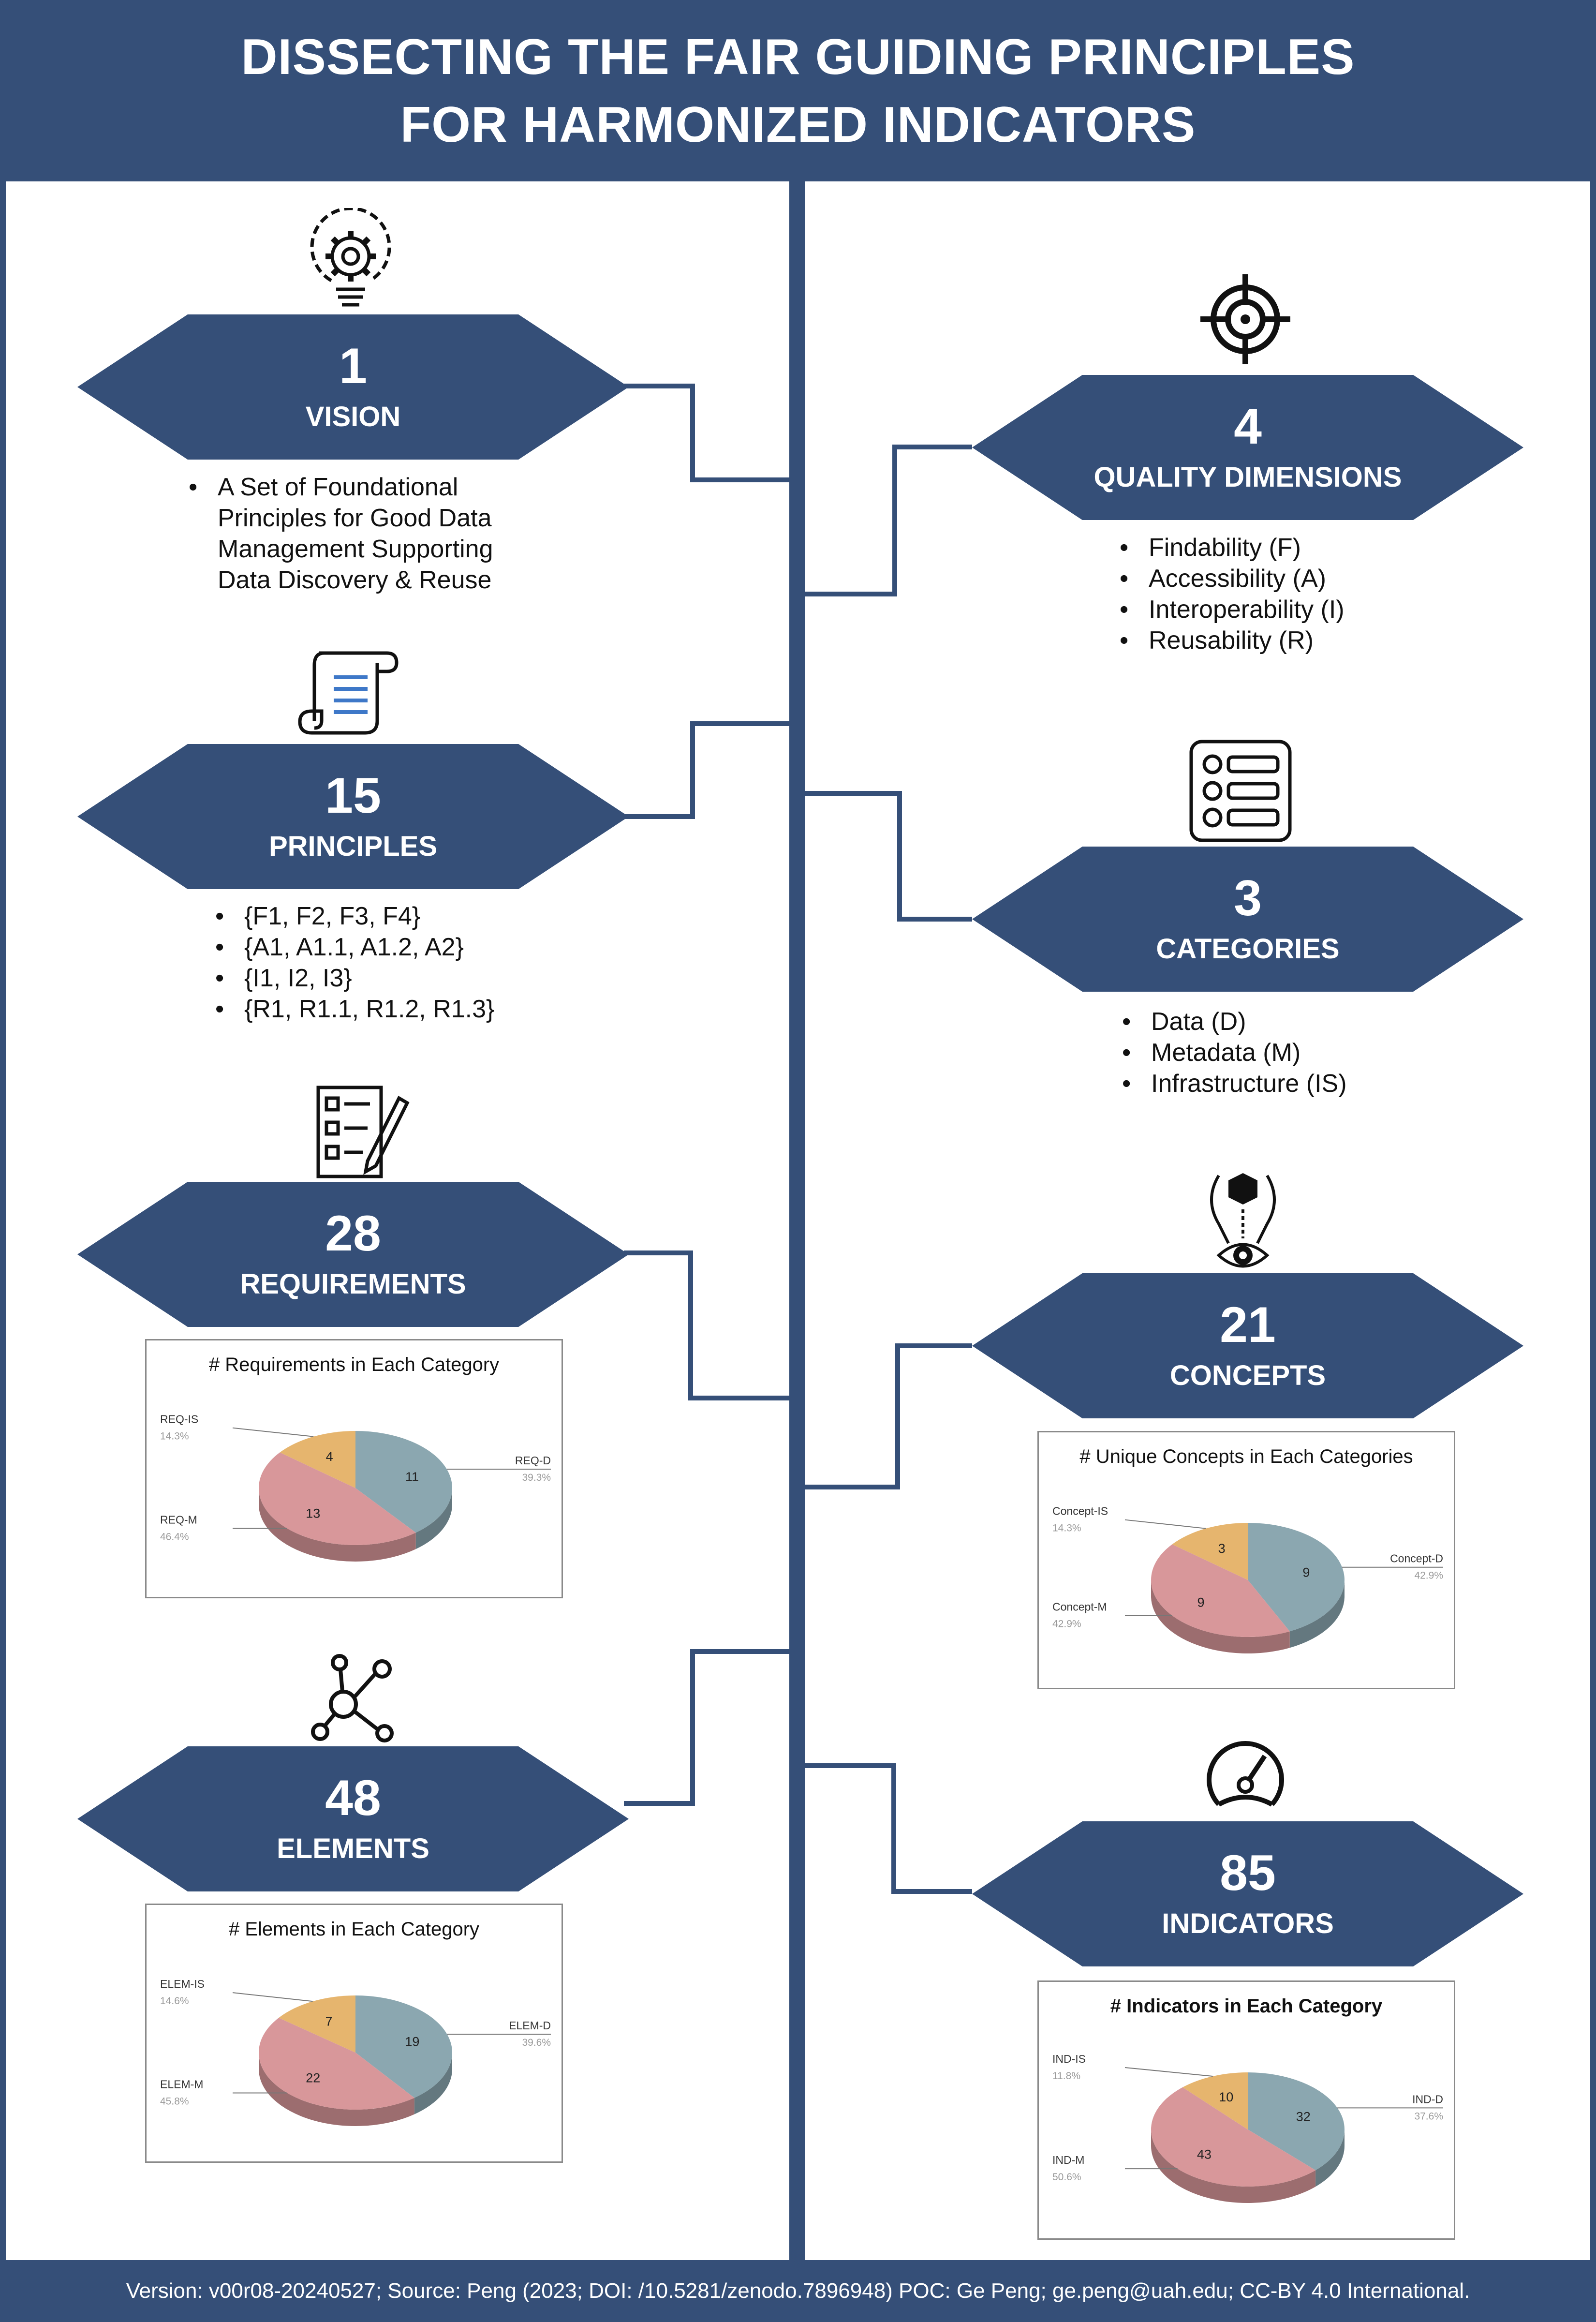 Image resolution: width=1596 pixels, height=2322 pixels. Describe the element at coordinates (174, 2101) in the screenshot. I see `pie-percent-label: 45.8%` at that location.